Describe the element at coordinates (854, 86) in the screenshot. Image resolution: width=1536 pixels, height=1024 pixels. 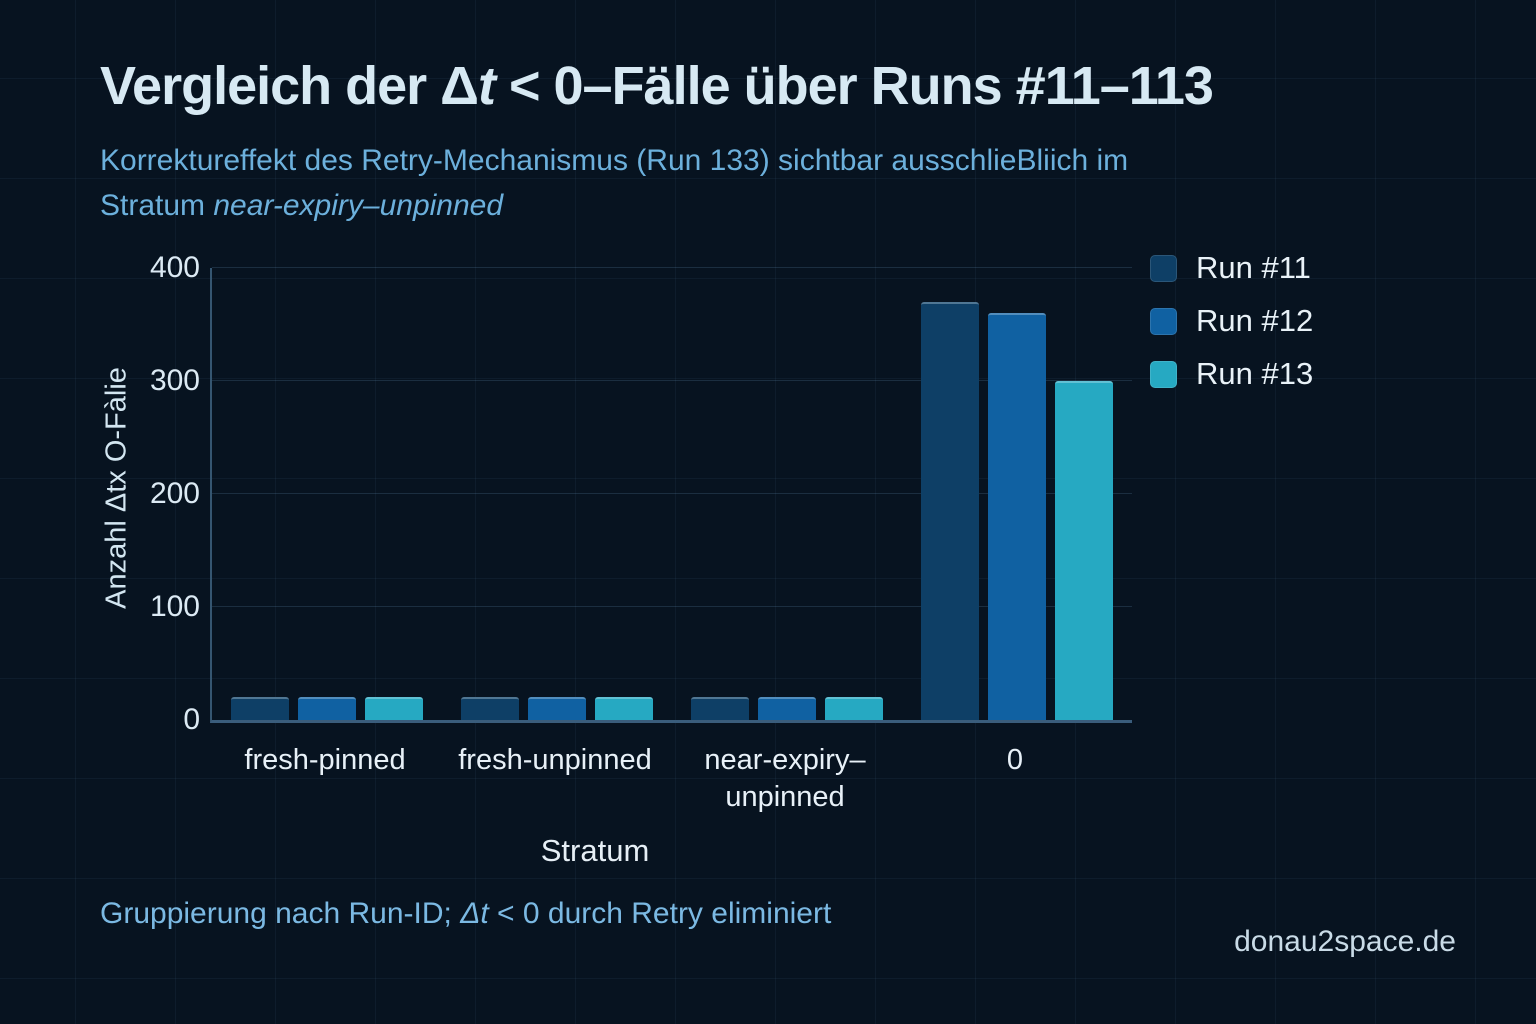
I see `chart-title-text-2: < 0–Fälle über Runs #11–113` at that location.